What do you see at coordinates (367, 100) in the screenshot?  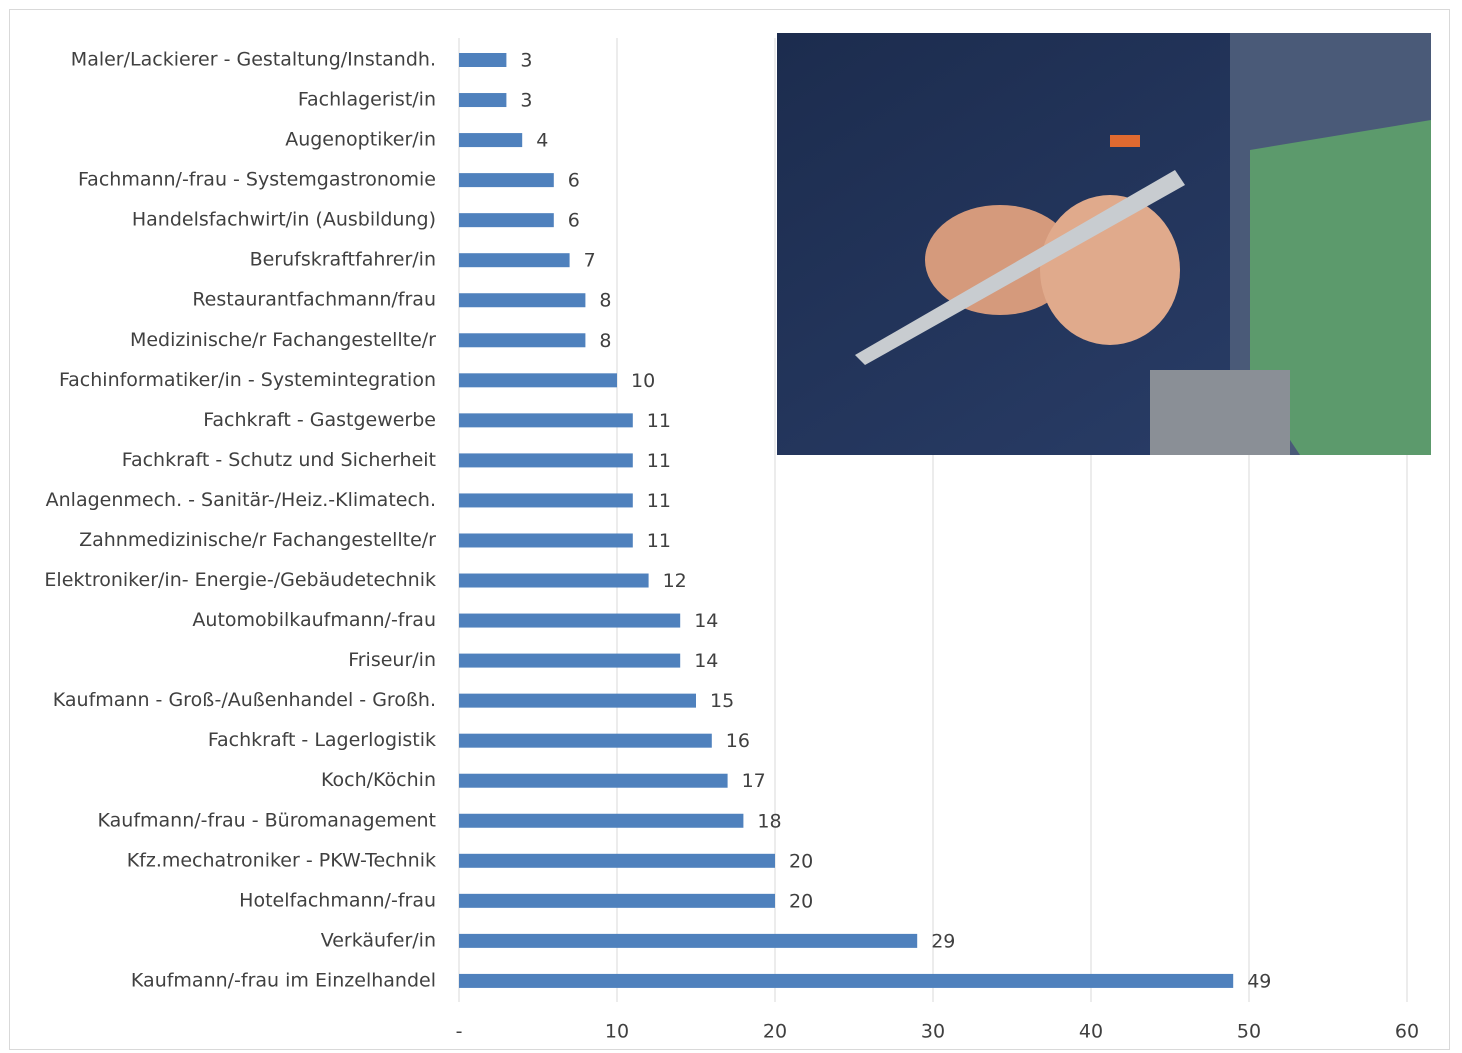 I see `y-tick-label: Fachlagerist/in` at bounding box center [367, 100].